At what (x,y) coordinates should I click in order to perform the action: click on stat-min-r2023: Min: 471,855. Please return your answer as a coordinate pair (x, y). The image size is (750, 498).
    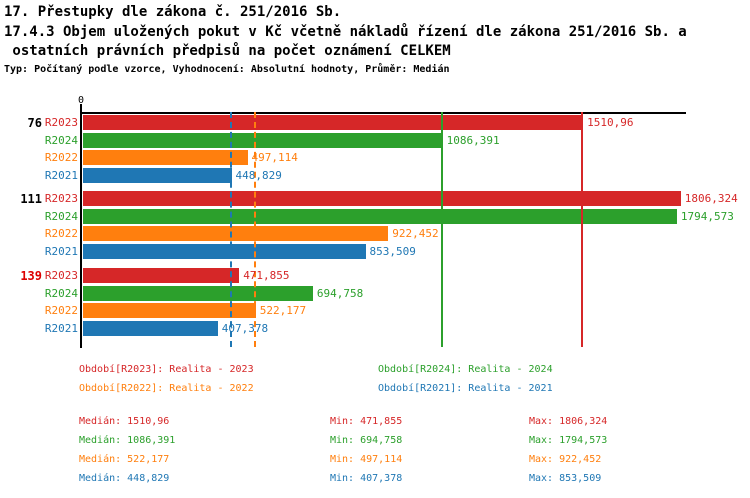
    Looking at the image, I should click on (366, 421).